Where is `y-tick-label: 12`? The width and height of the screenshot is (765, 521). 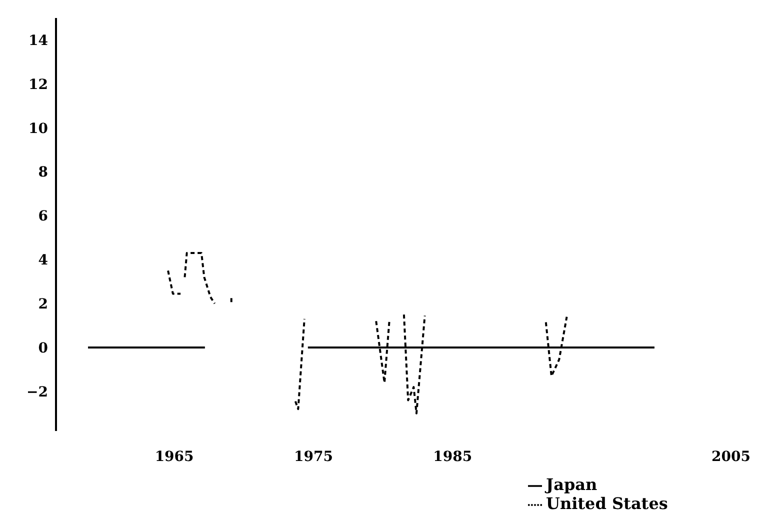
y-tick-label: 12 is located at coordinates (38, 84).